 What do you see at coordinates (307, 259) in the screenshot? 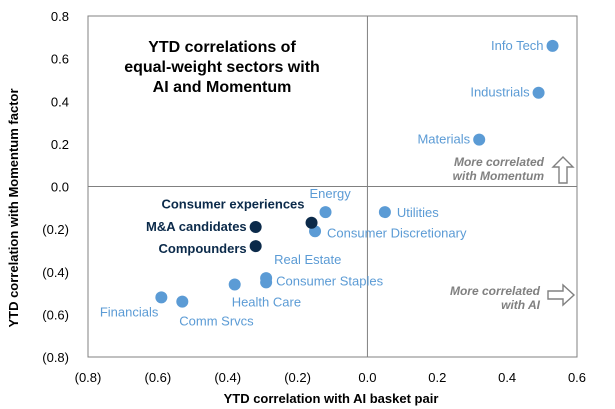
I see `label-real-estate: Real Estate` at bounding box center [307, 259].